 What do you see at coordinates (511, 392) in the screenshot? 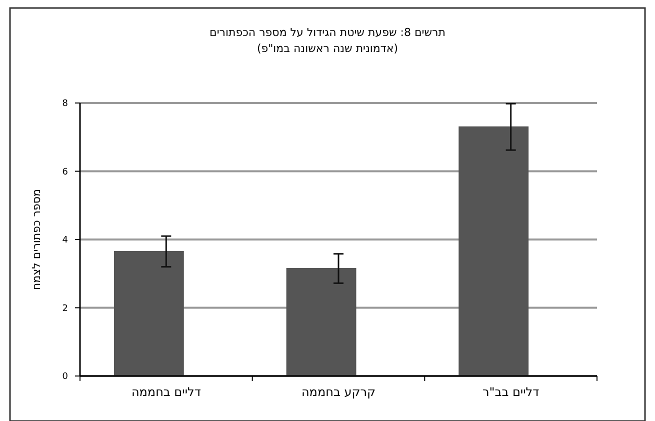
I see `x-tick-label: דליים בב"ר` at bounding box center [511, 392].